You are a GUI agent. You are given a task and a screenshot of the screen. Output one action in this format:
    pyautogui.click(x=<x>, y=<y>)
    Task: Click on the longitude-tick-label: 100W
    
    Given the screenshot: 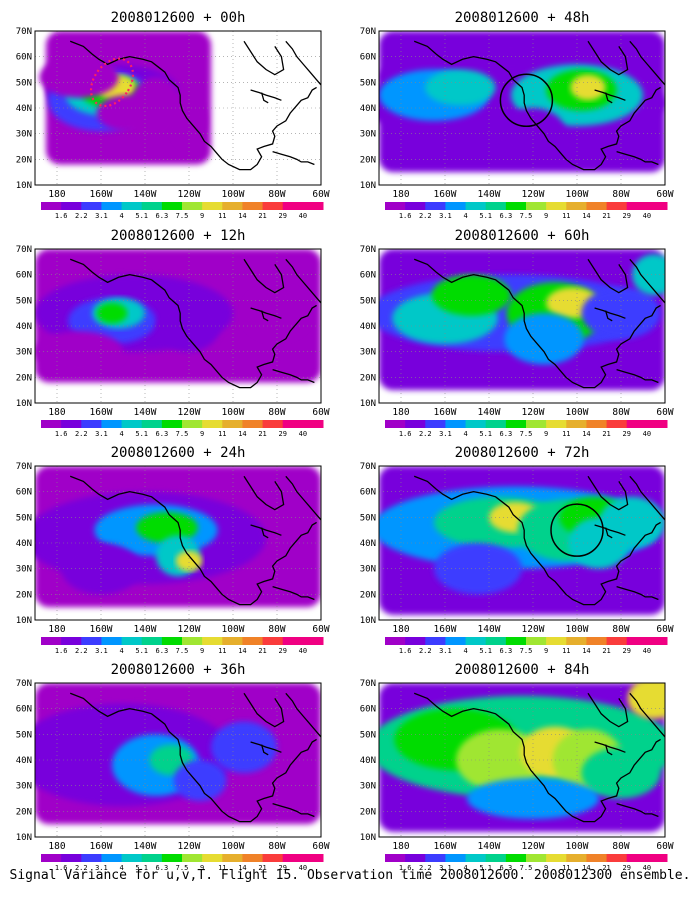 What is the action you would take?
    pyautogui.click(x=577, y=846)
    